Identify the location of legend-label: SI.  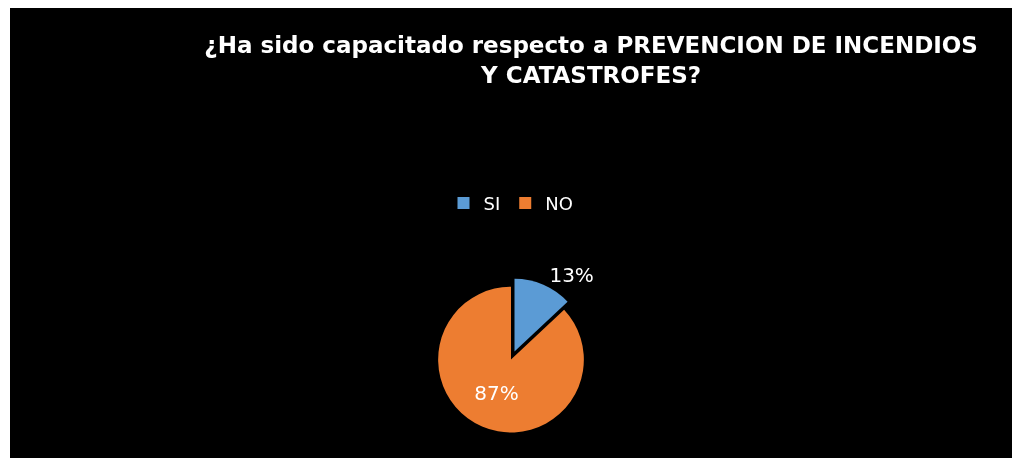
(492, 203).